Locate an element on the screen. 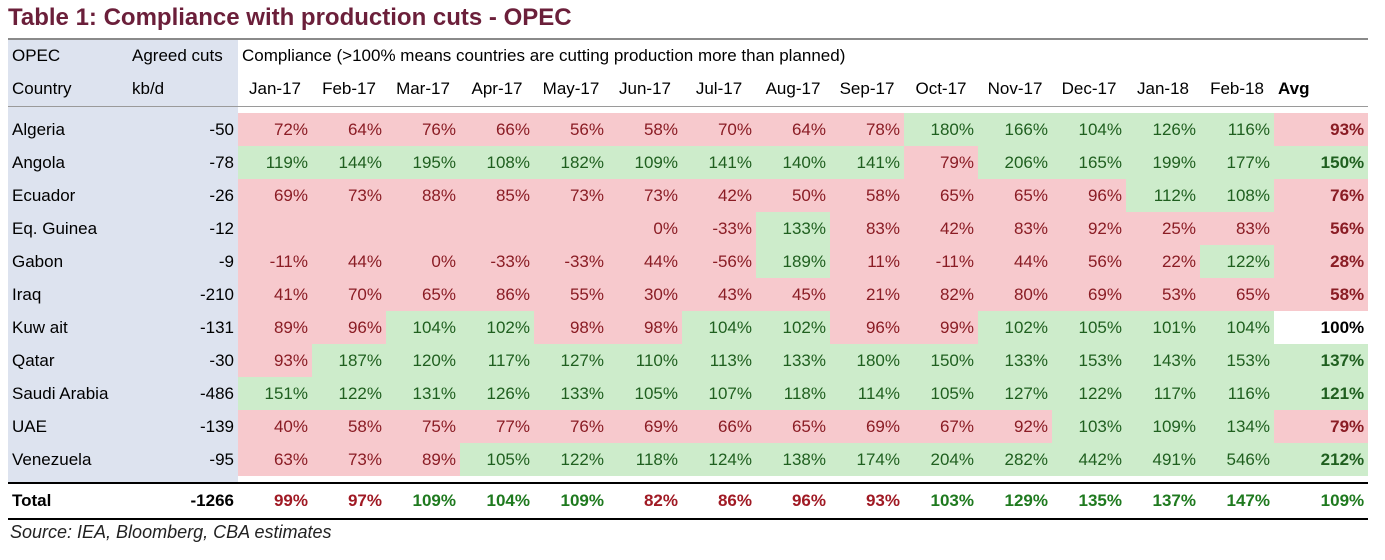 The image size is (1385, 560). compliance-cell: 30% is located at coordinates (645, 294).